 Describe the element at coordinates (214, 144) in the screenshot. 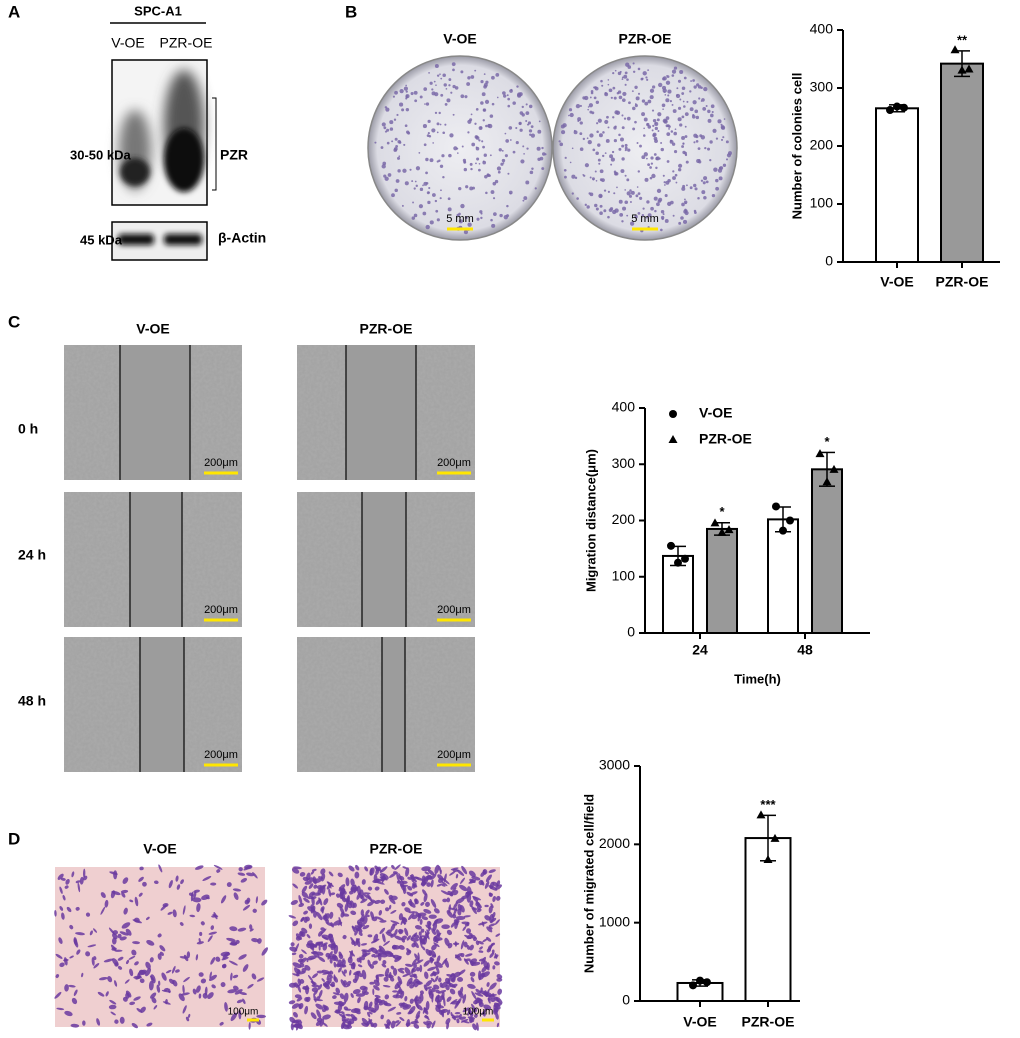

I see `band-bracket` at that location.